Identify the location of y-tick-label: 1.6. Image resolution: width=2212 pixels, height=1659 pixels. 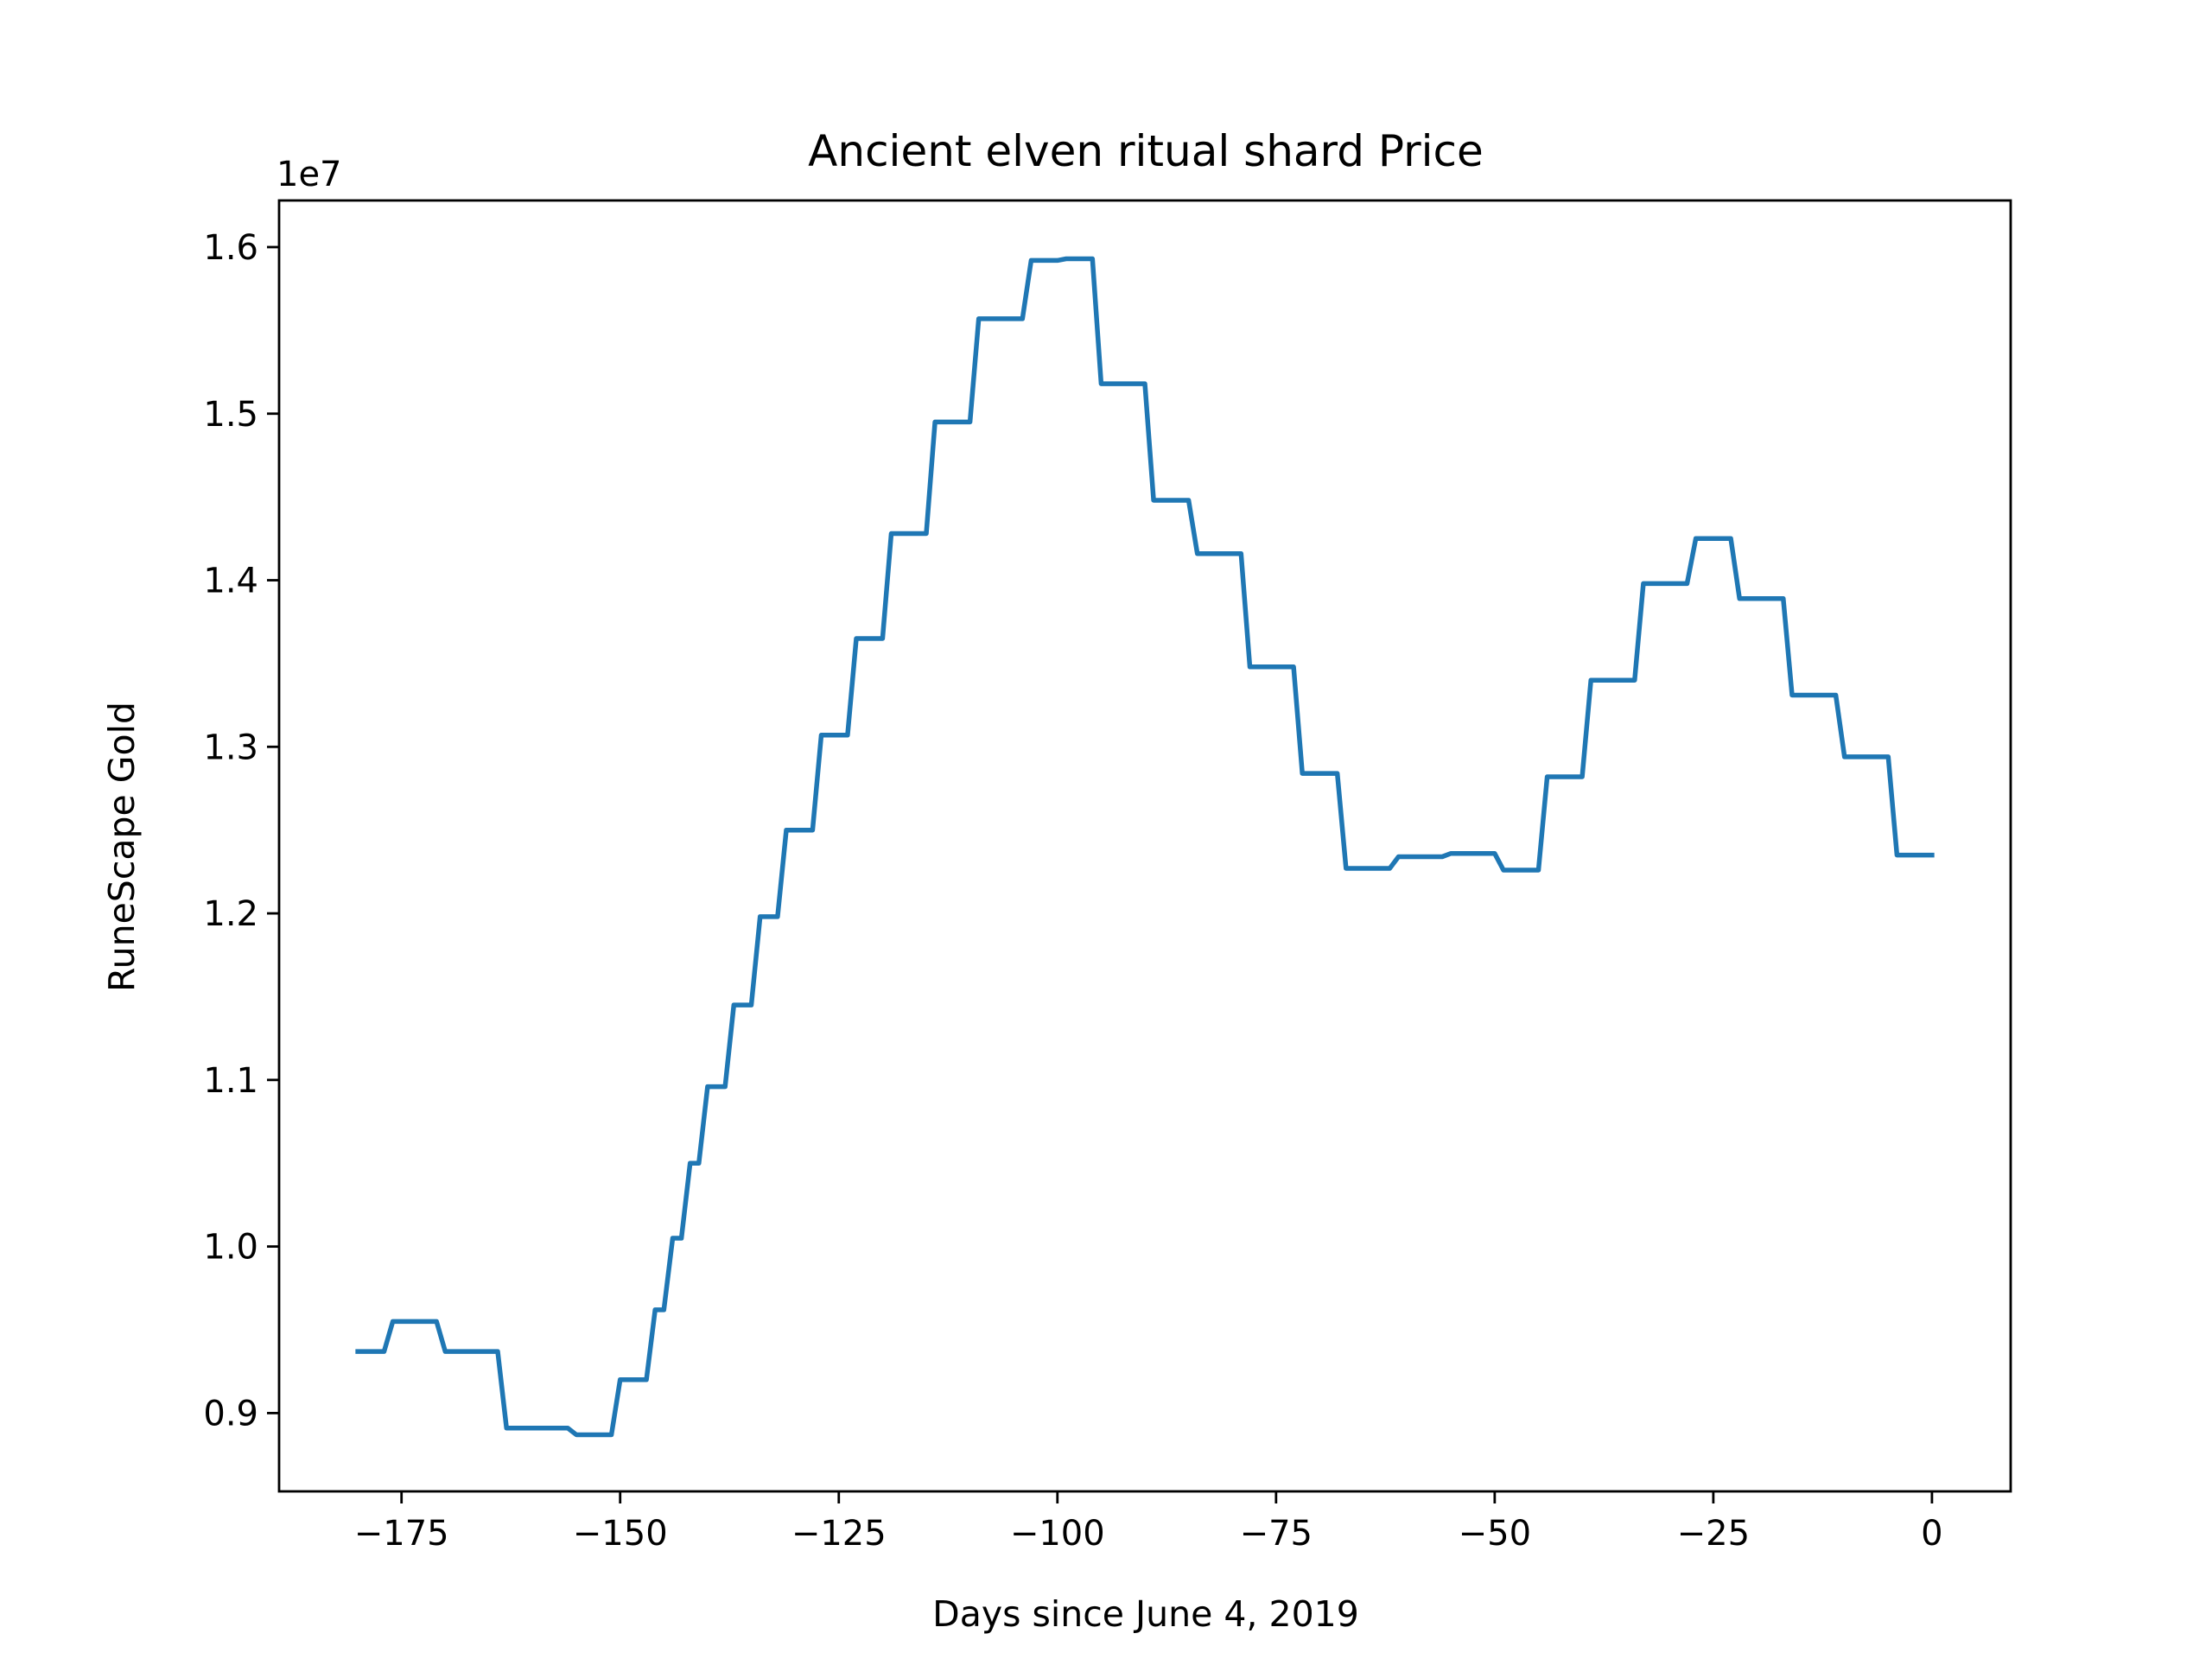
(231, 248).